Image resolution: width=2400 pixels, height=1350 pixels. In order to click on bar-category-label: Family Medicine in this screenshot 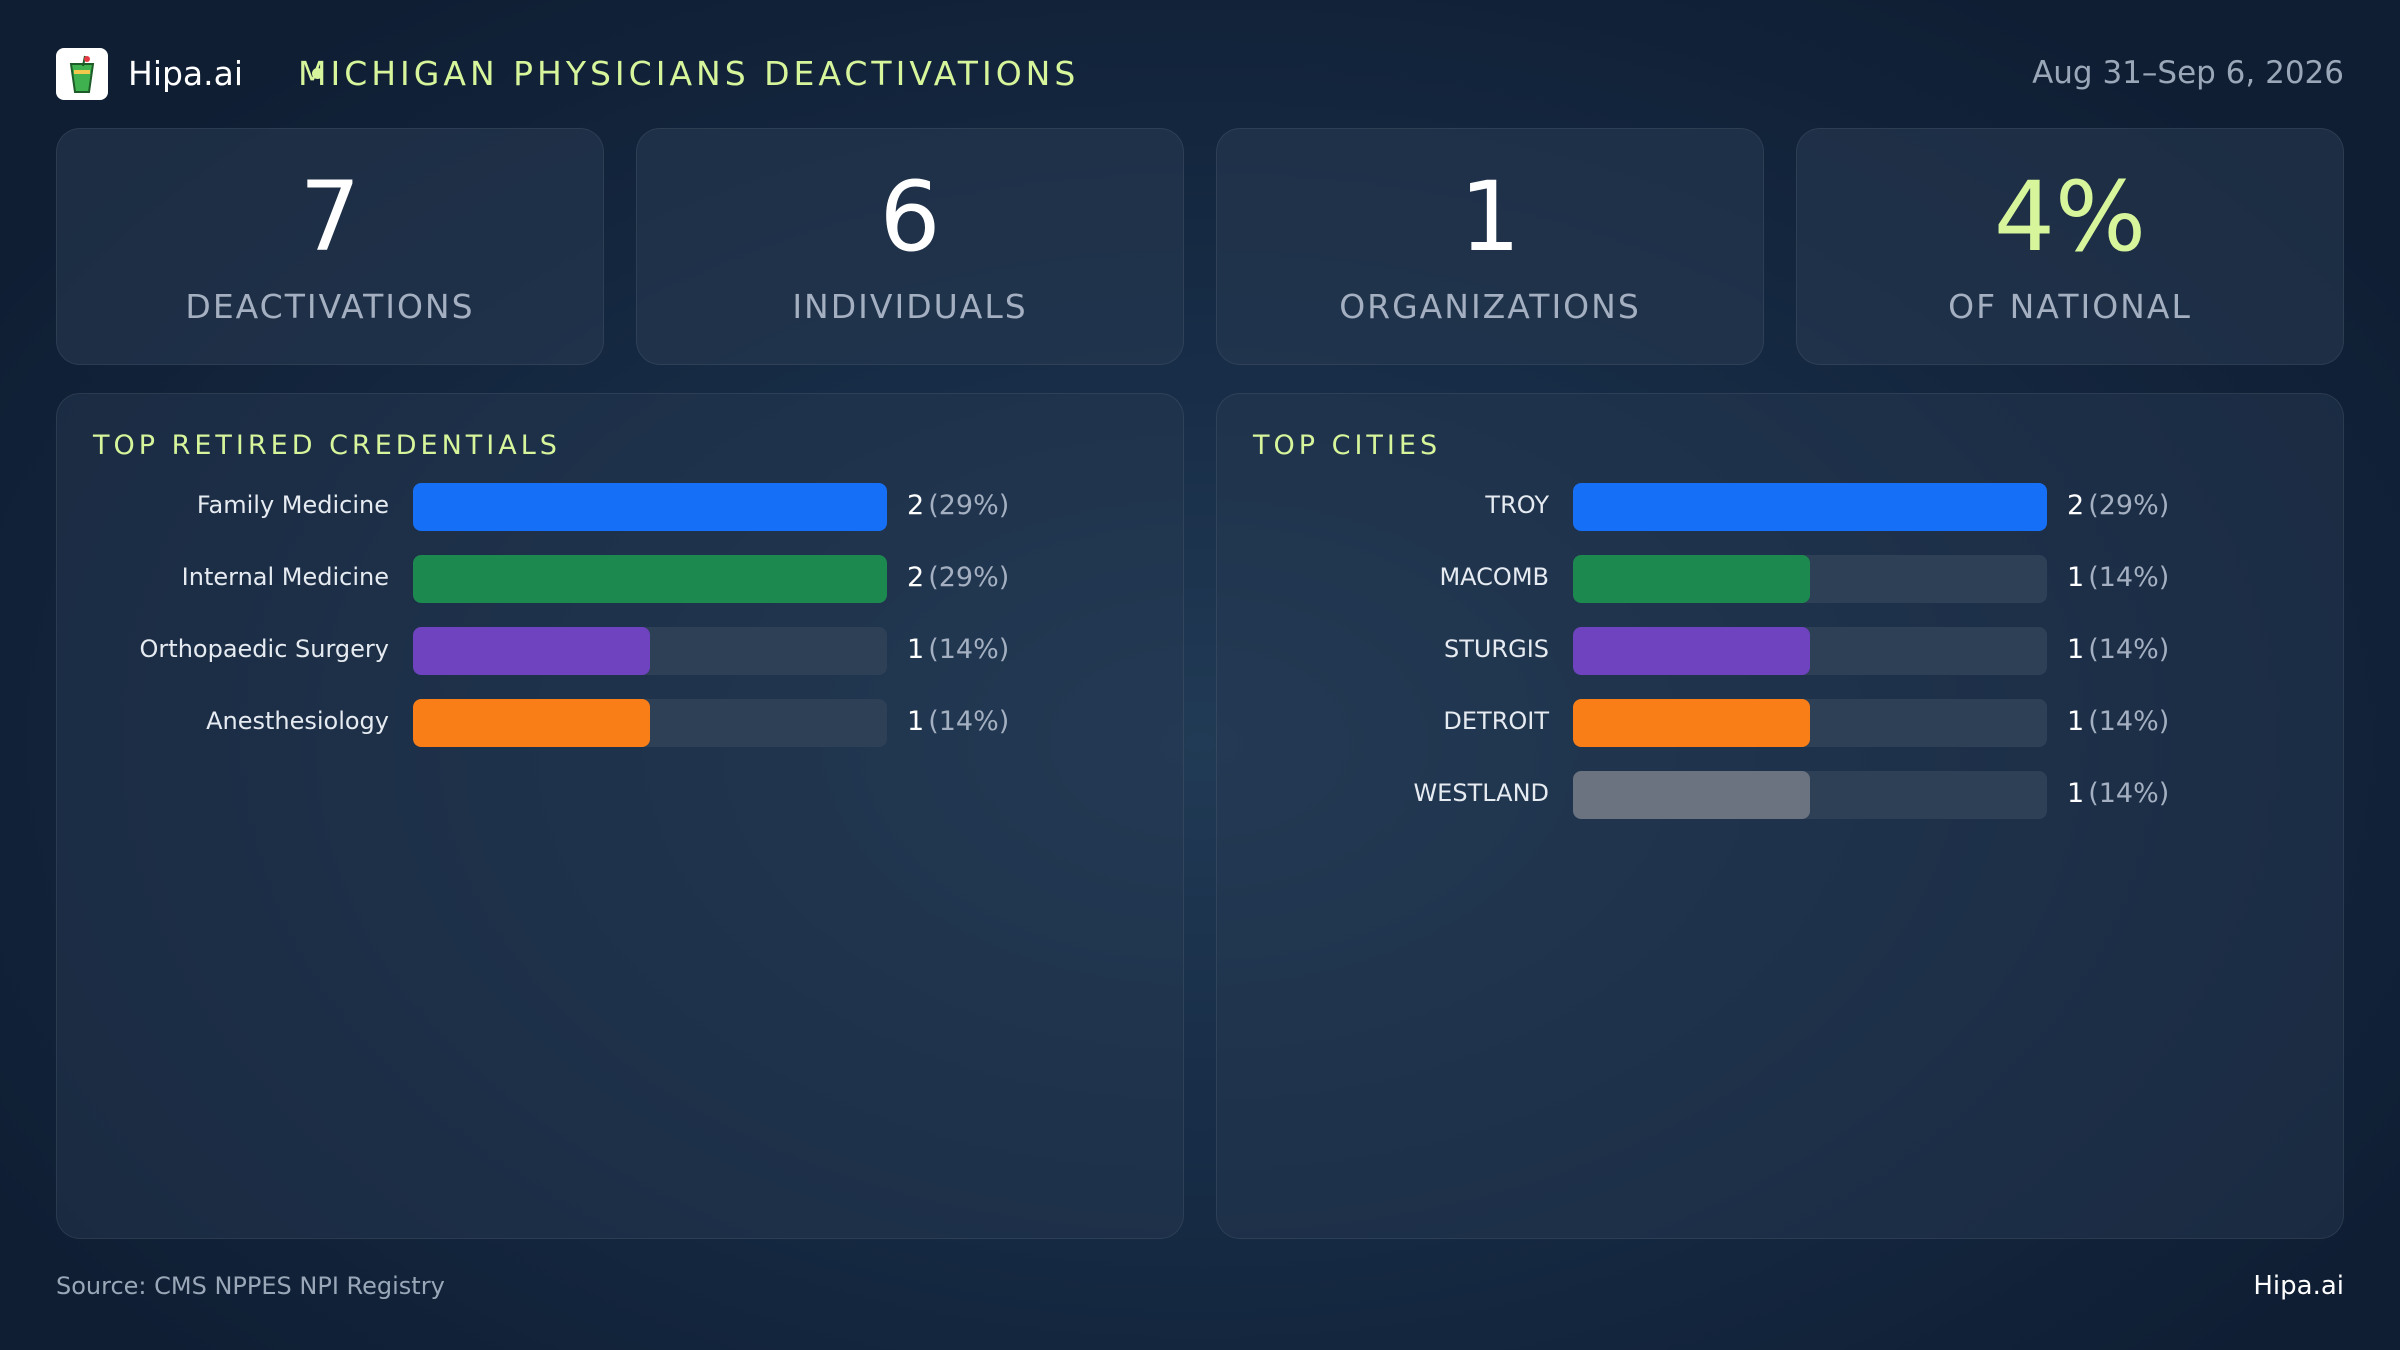, I will do `click(292, 505)`.